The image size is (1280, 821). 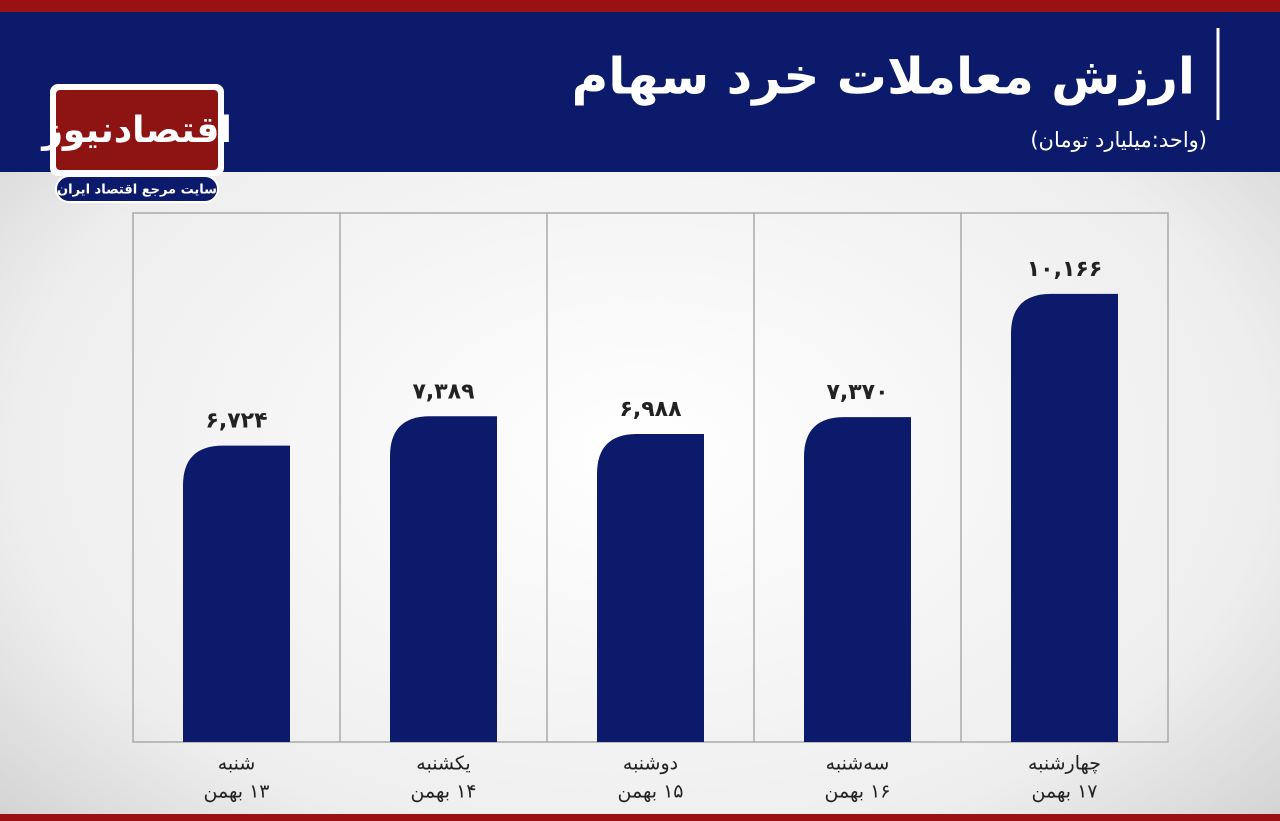 What do you see at coordinates (650, 764) in the screenshot?
I see `x-tick-label: دوشنبه` at bounding box center [650, 764].